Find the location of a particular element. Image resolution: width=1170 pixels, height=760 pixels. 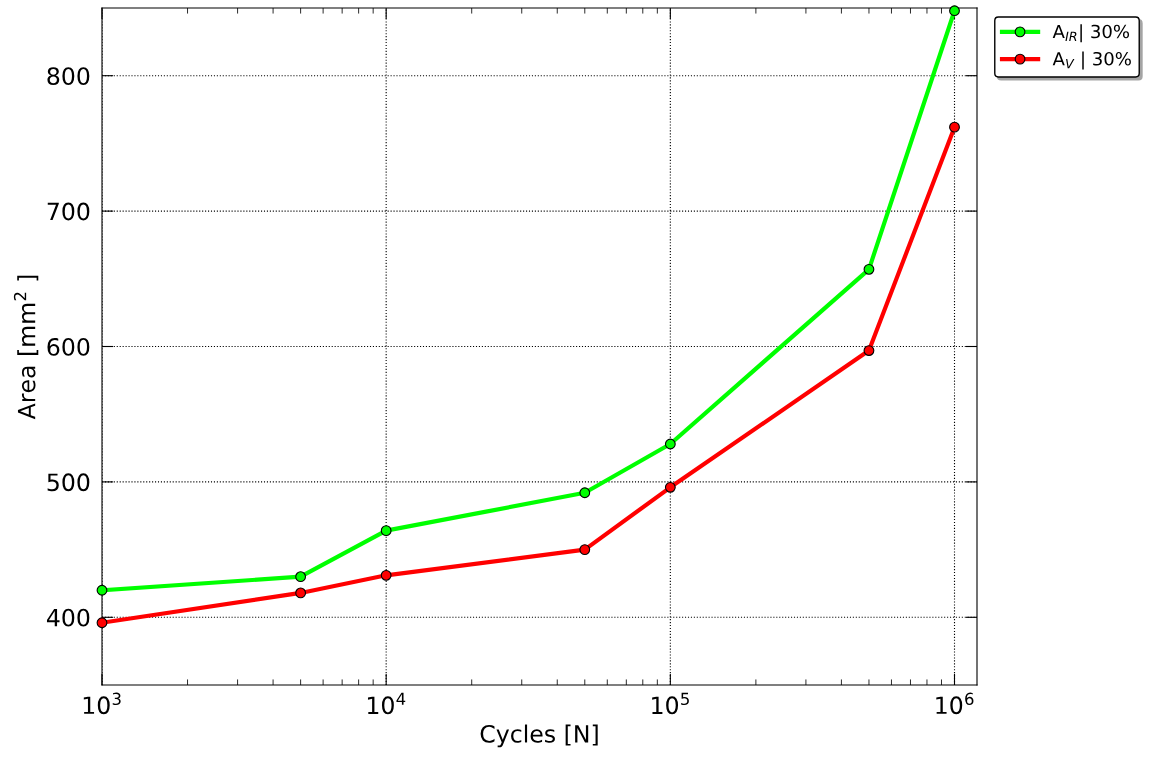

x-tick-label: 10$^{3}$ is located at coordinates (102, 703).